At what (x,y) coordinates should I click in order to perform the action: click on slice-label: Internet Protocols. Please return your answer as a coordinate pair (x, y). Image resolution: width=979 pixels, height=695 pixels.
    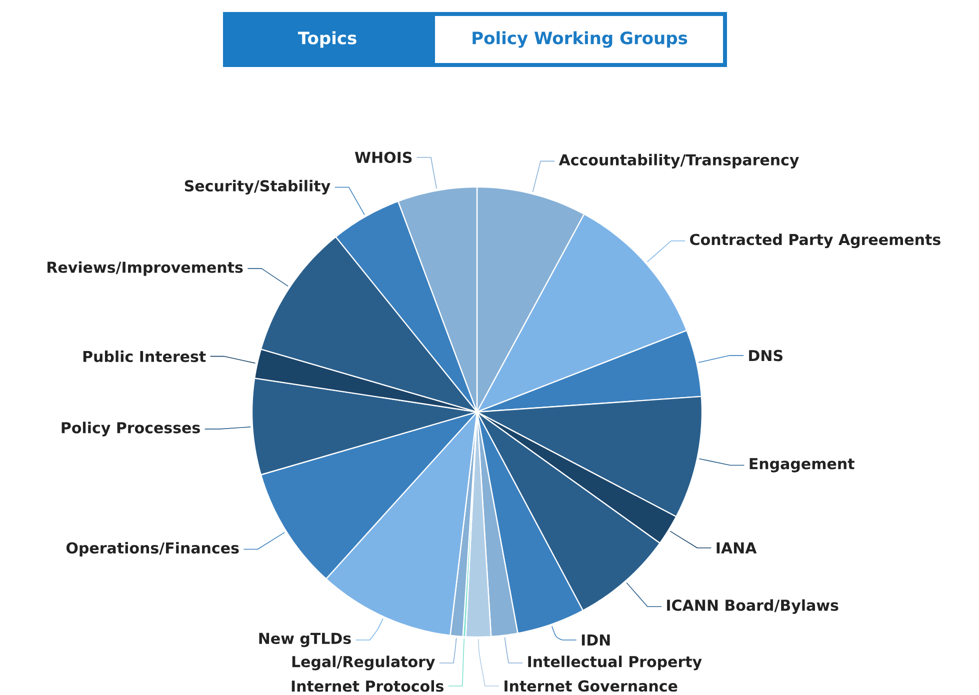
    Looking at the image, I should click on (368, 686).